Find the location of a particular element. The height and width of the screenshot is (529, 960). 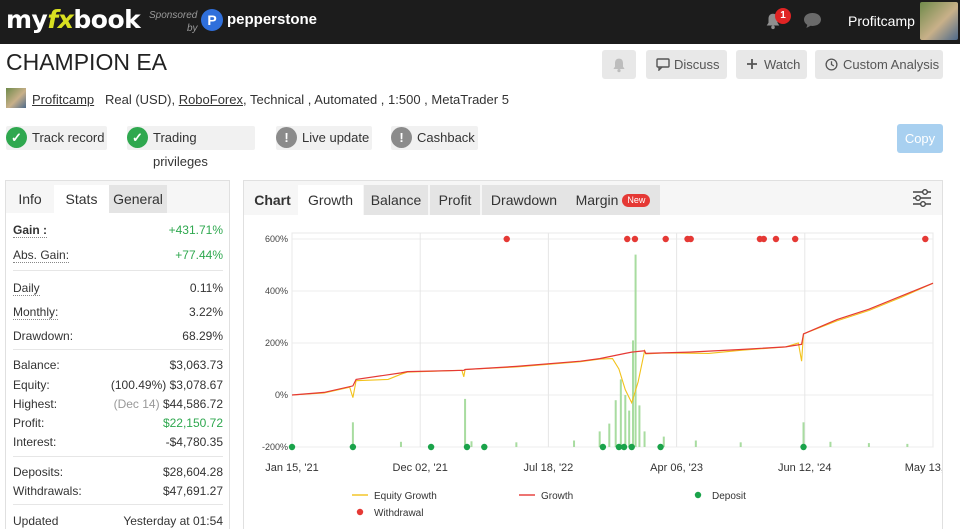

x-tick-label: Dec 02, '21 is located at coordinates (420, 468).